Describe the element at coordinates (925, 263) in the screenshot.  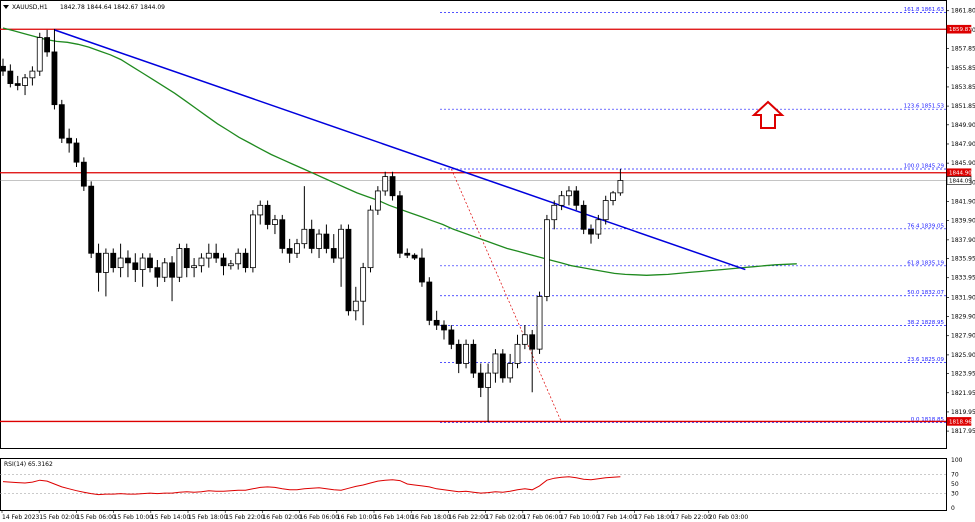
I see `fib-level-label: 61.8 1835.19` at that location.